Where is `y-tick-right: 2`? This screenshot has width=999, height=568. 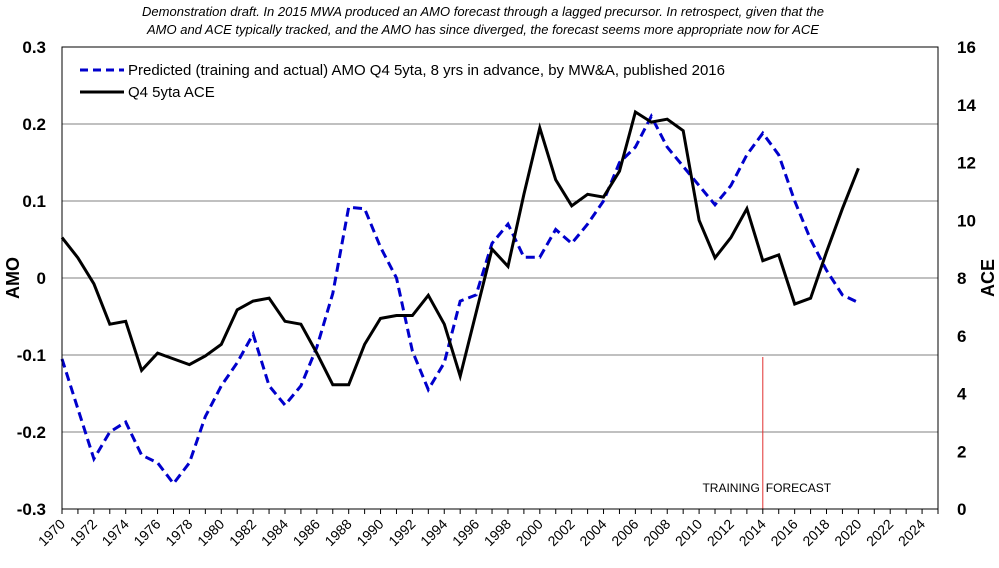 y-tick-right: 2 is located at coordinates (961, 451).